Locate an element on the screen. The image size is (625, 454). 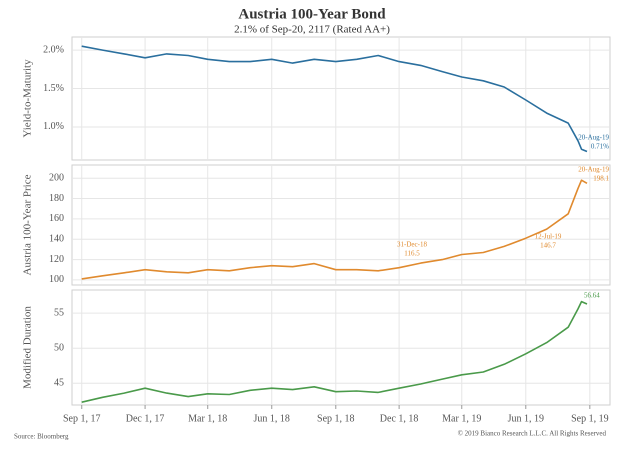
y-tick-label: 50 is located at coordinates (59, 347).